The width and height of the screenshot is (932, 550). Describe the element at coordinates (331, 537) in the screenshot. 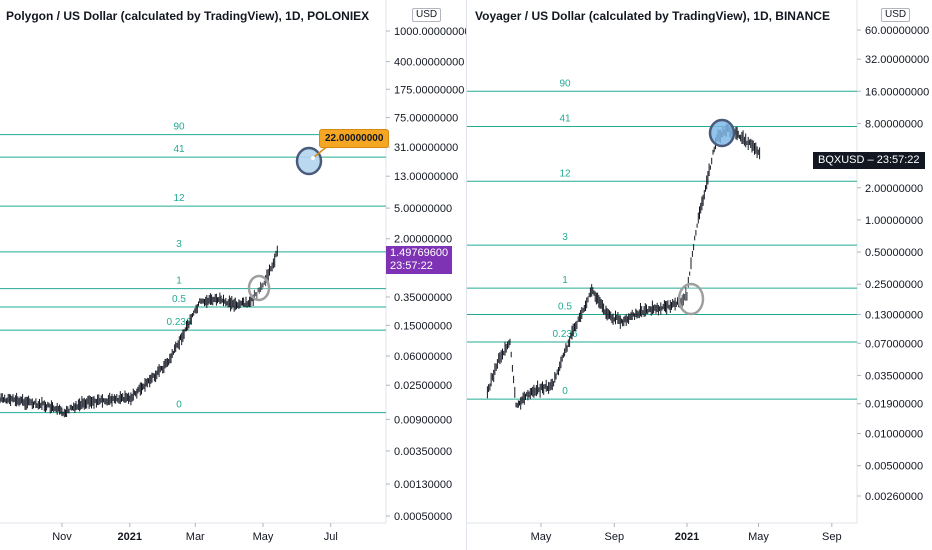

I see `x-tick-label: Jul` at that location.